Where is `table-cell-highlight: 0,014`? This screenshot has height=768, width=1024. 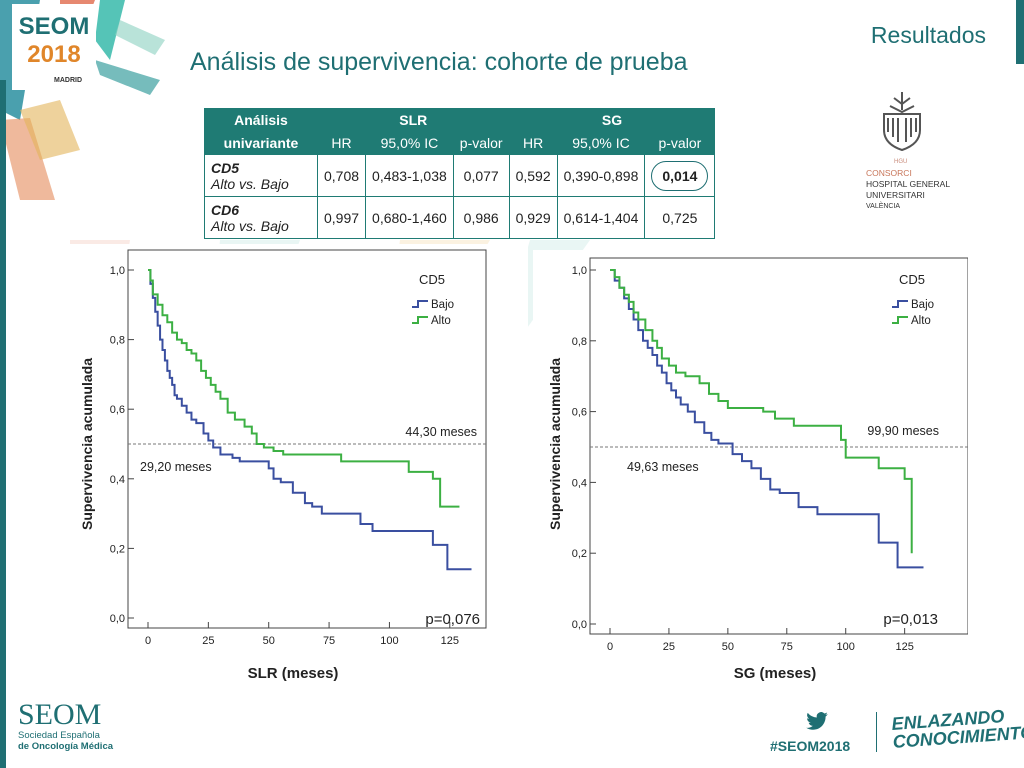 table-cell-highlight: 0,014 is located at coordinates (680, 175).